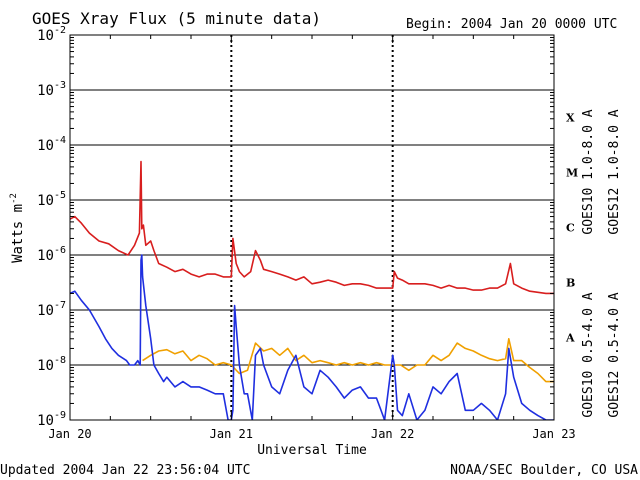 This screenshot has height=480, width=640. I want to click on y-tick-label: 10⁻⁸, so click(51, 364).